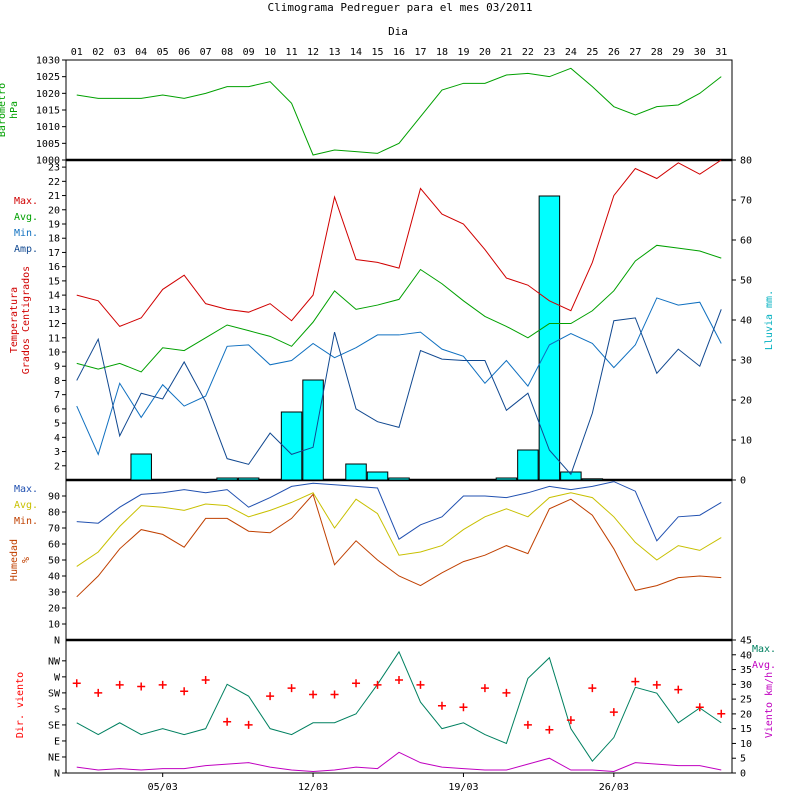  Describe the element at coordinates (270, 52) in the screenshot. I see `day-label: 10` at that location.